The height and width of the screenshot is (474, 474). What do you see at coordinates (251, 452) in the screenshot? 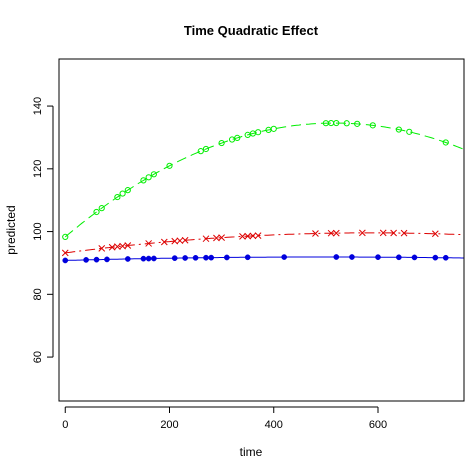
I see `x-axis-label: time` at bounding box center [251, 452].